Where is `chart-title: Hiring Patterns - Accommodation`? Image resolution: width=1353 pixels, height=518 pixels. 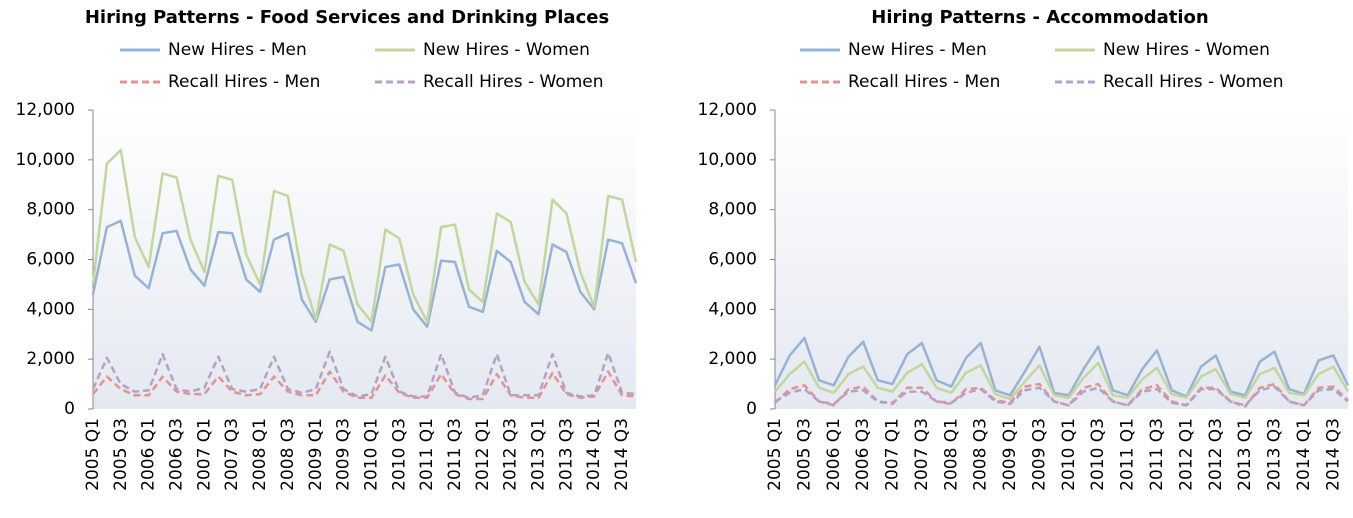
chart-title: Hiring Patterns - Accommodation is located at coordinates (1039, 17).